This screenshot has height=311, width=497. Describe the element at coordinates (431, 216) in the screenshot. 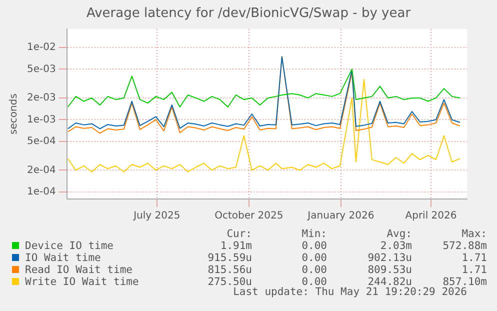

I see `x-tick-label: April 2026` at that location.